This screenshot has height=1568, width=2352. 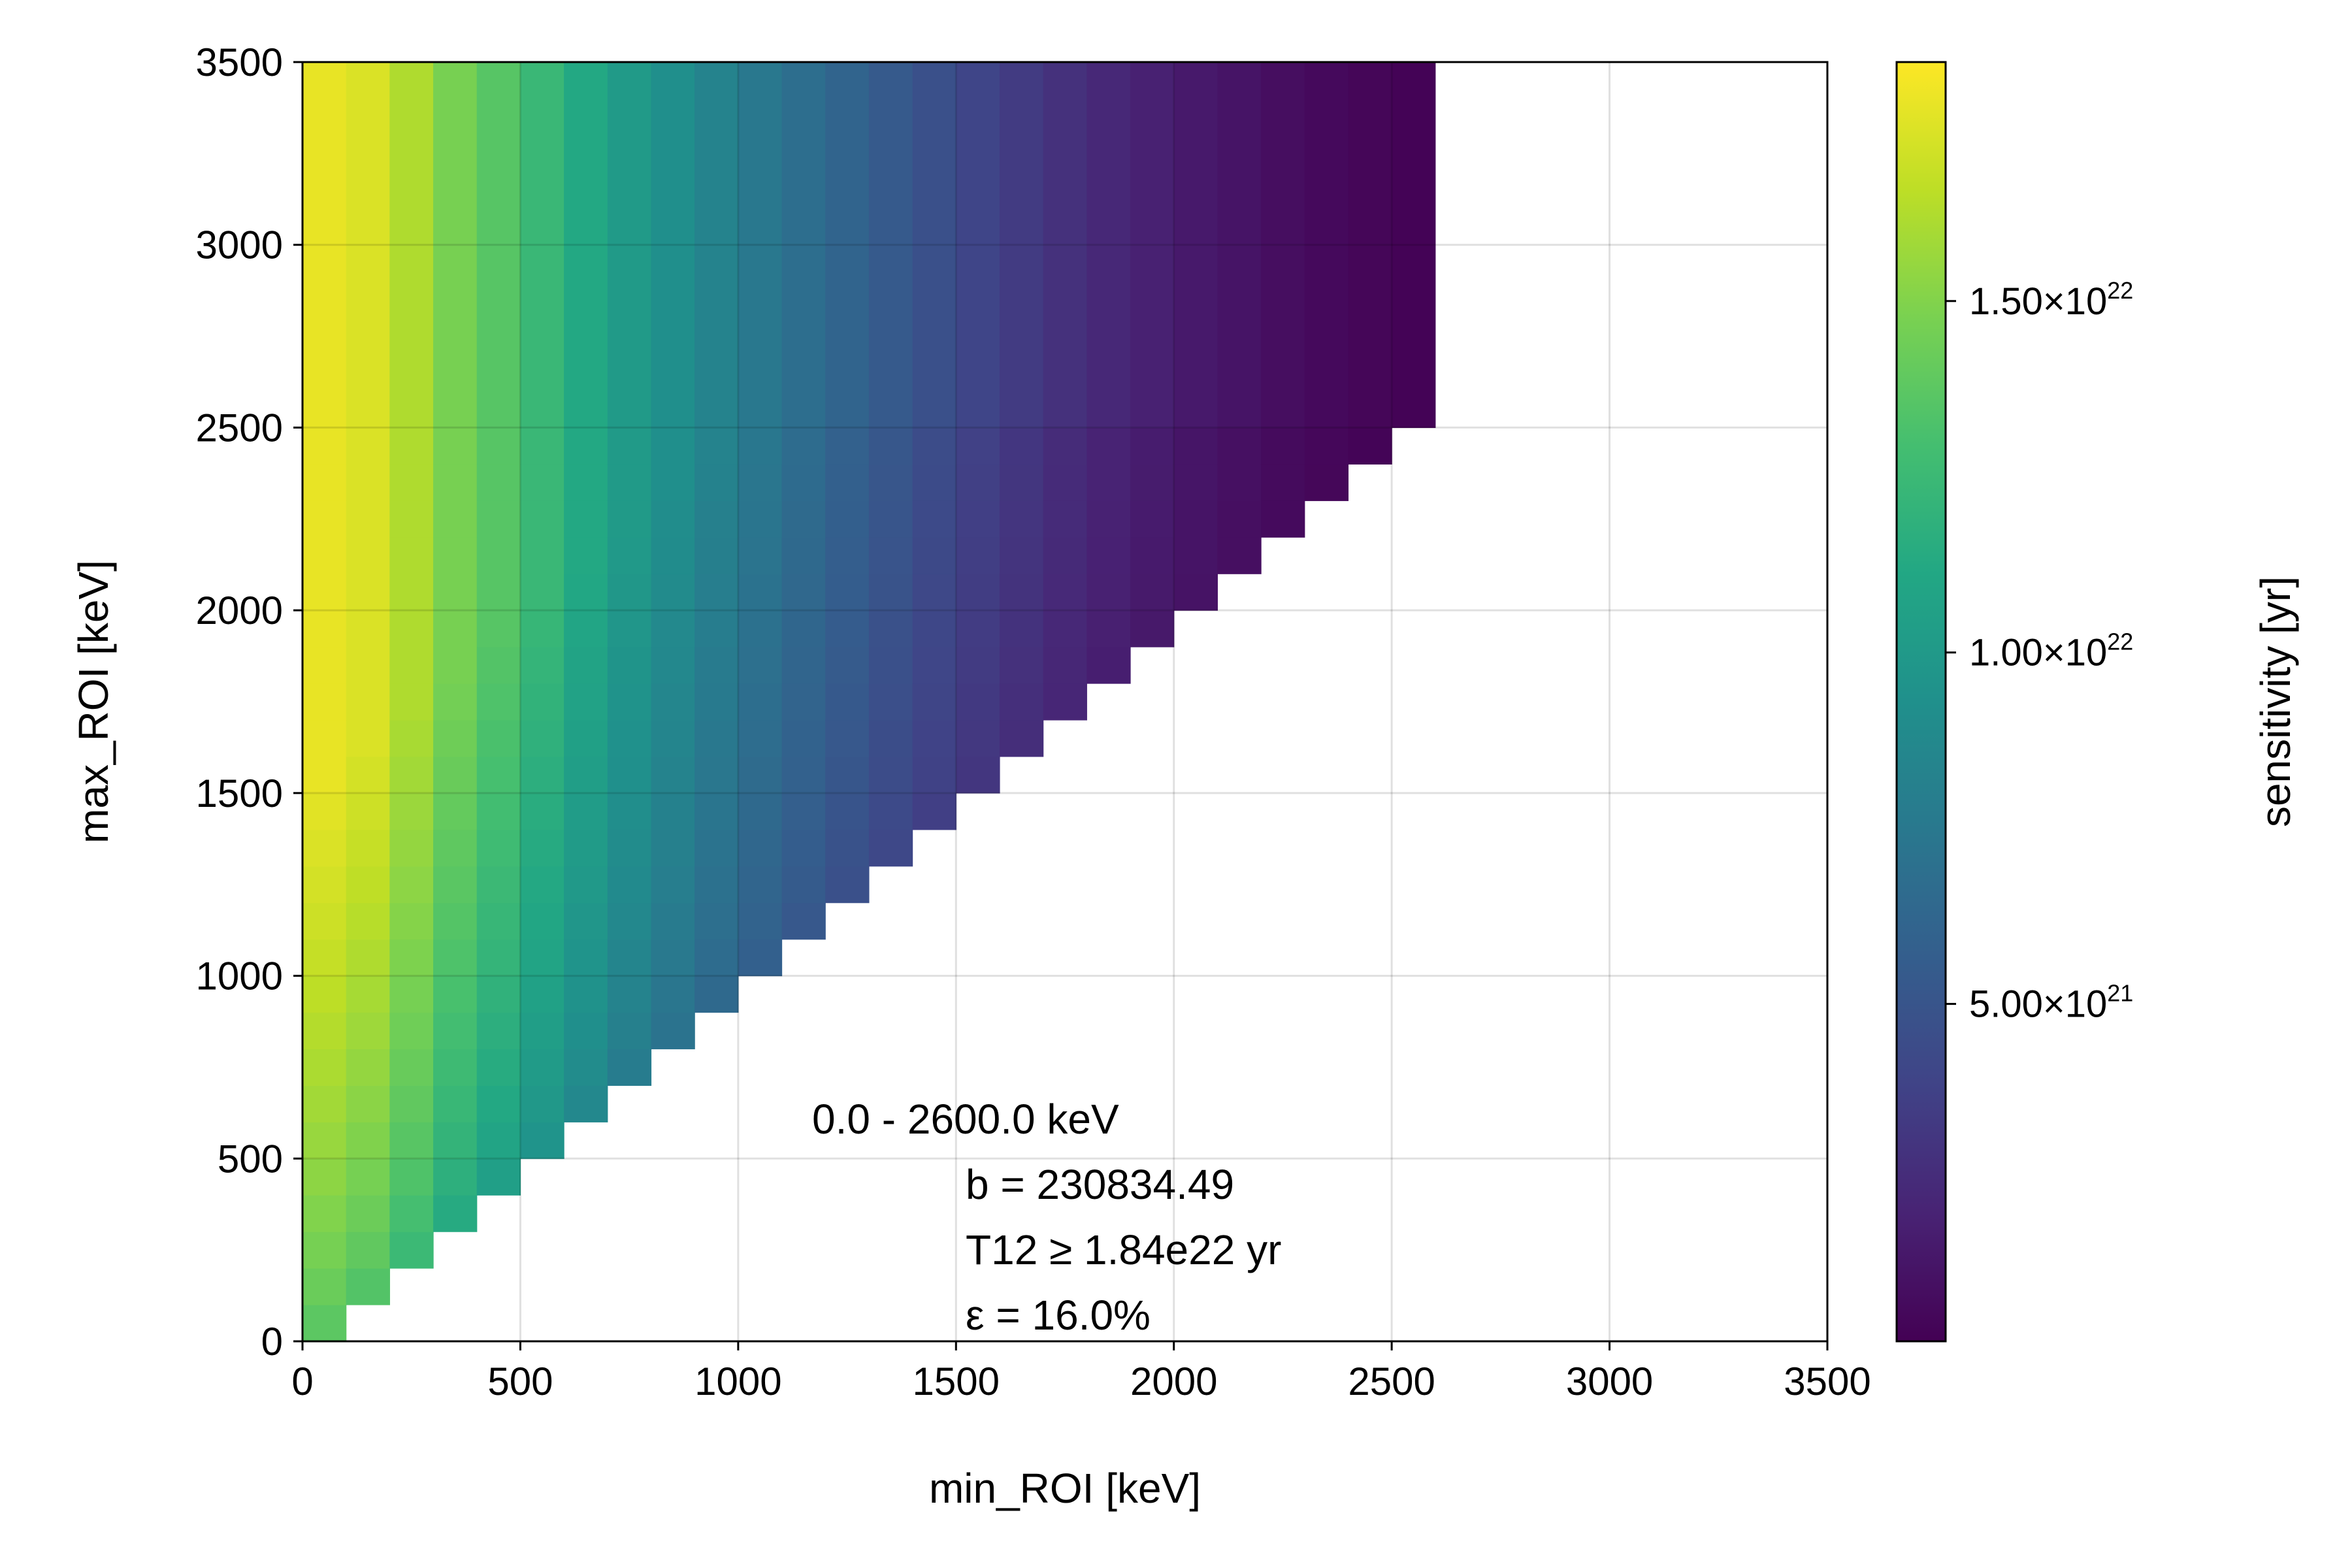 I want to click on colorbar-label: sensitivity [yr], so click(x=2275, y=701).